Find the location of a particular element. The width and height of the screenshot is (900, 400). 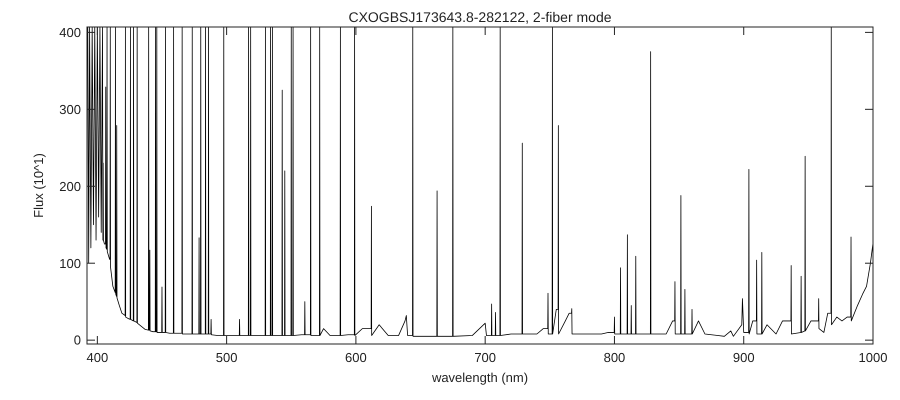

x-tick-label: 1000 is located at coordinates (873, 357).